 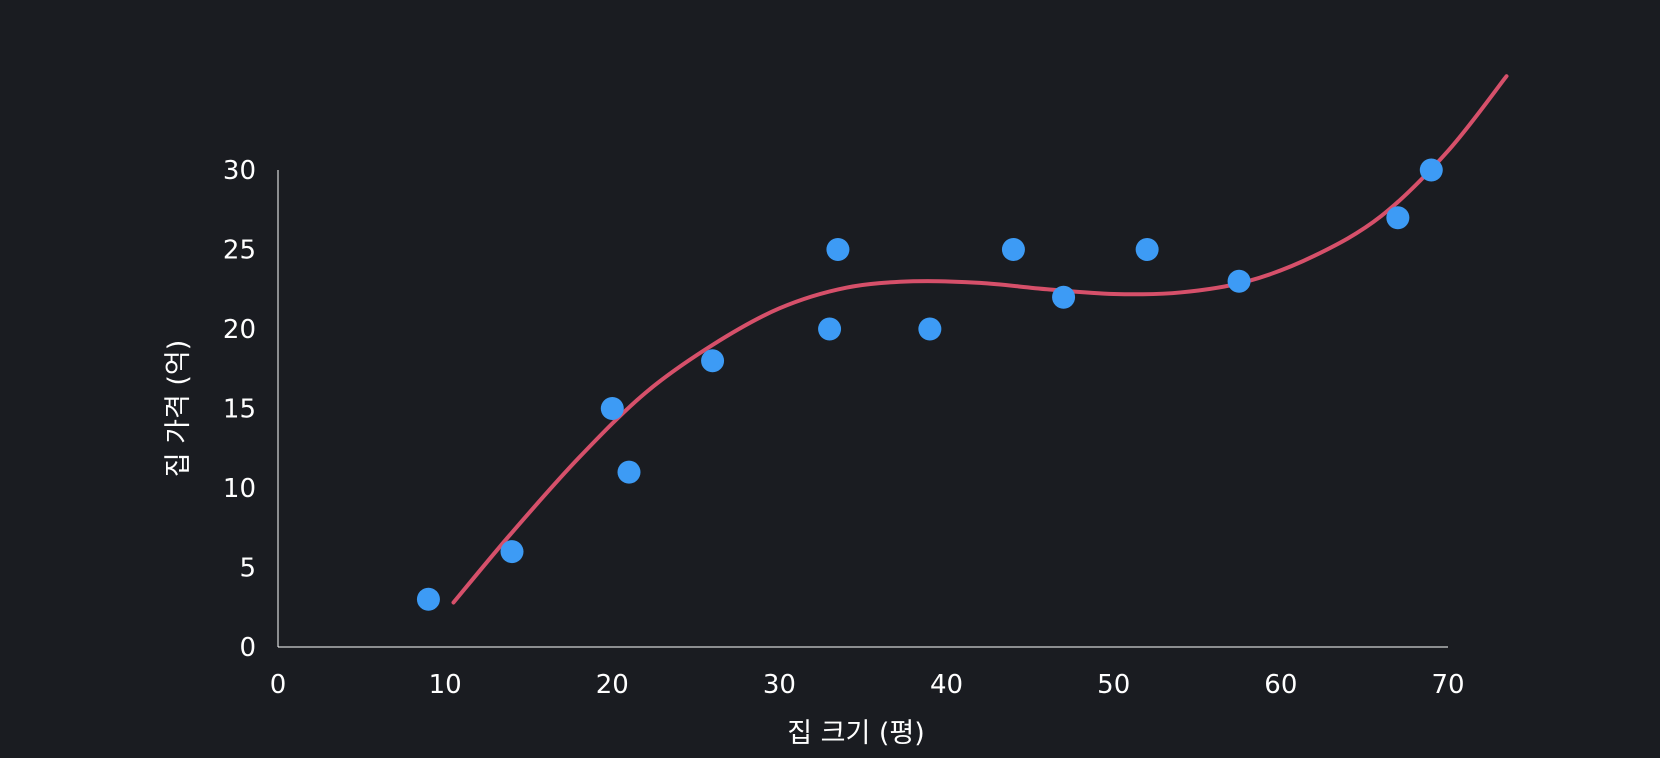 I want to click on y-tick-label: 10, so click(x=239, y=489).